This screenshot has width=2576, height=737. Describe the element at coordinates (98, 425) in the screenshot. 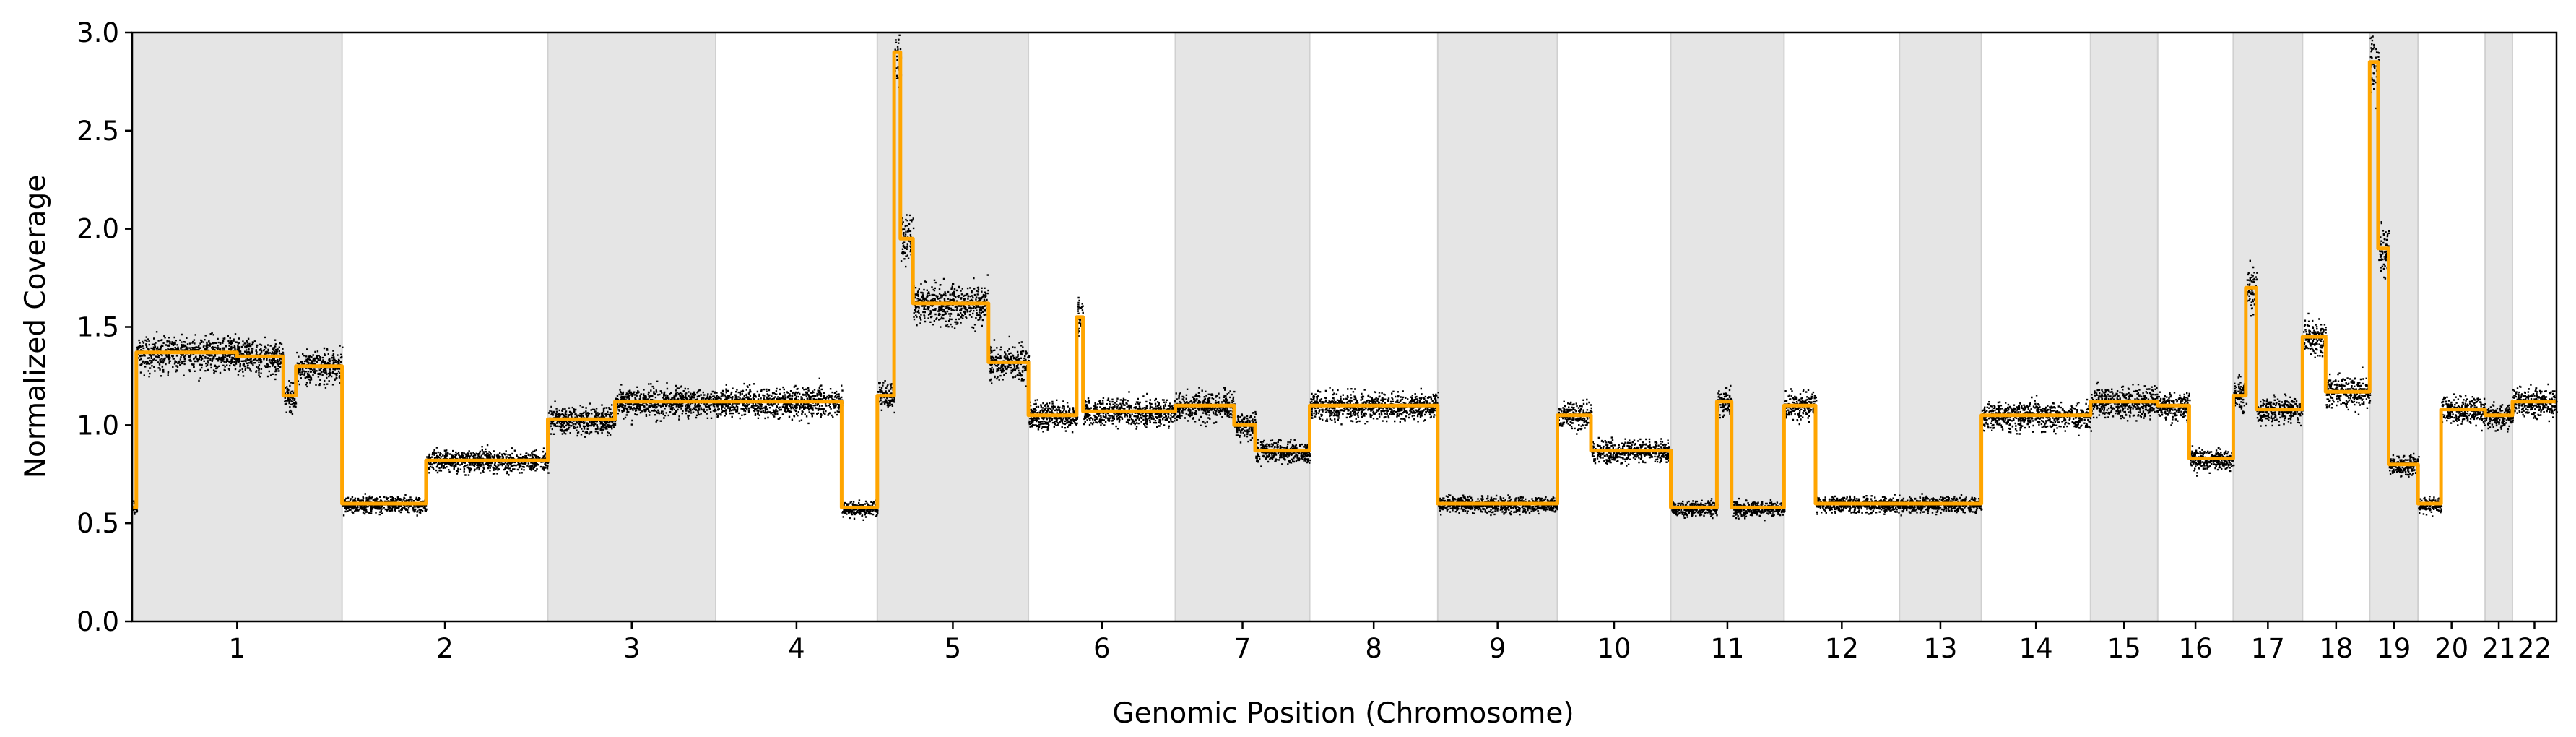

I see `y-tick-label: 1.0` at that location.